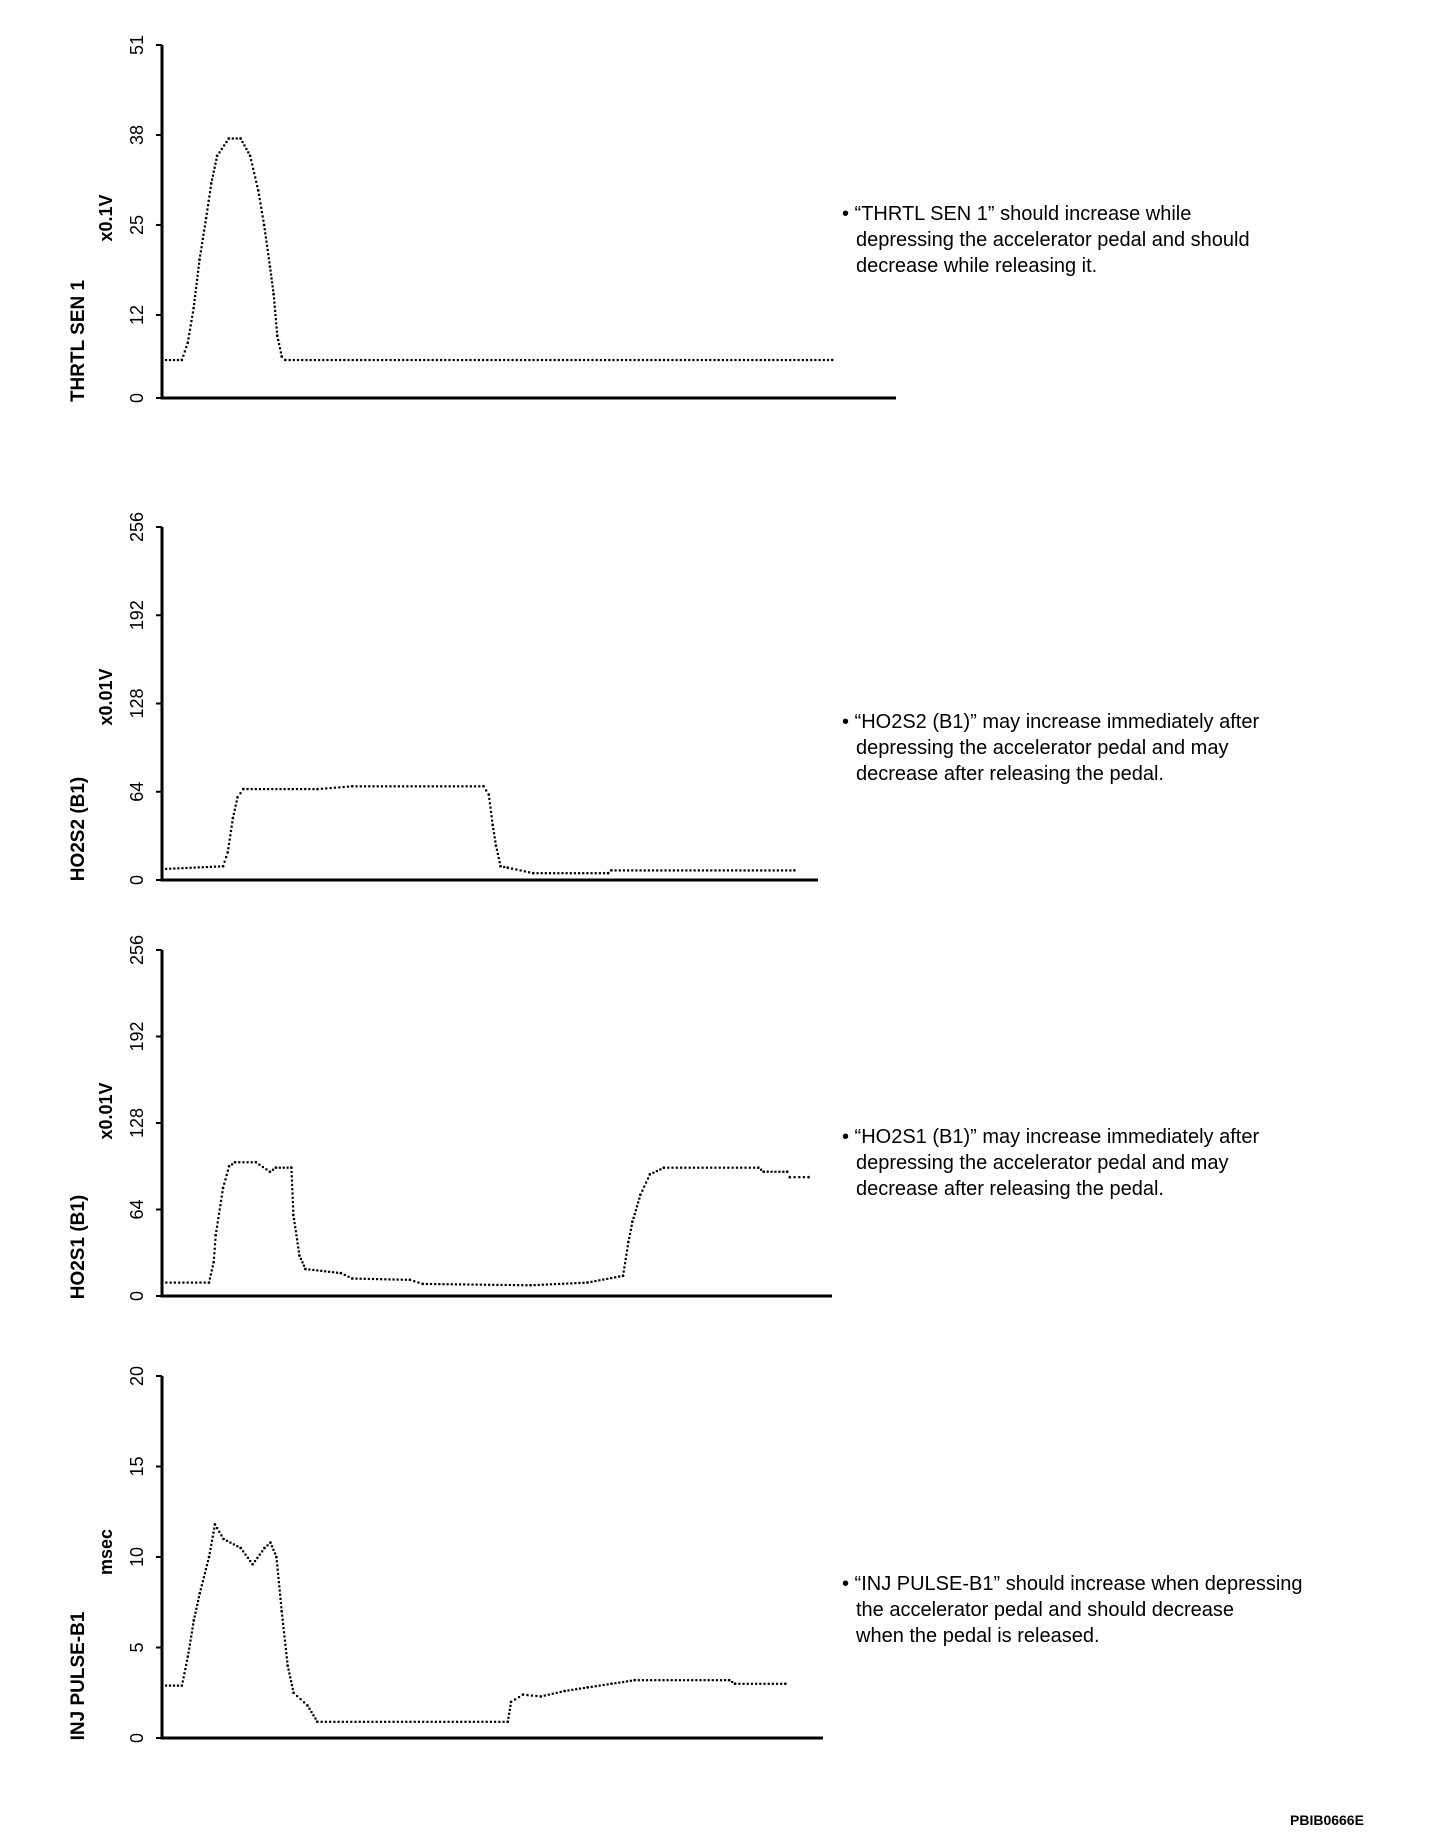 This screenshot has height=1842, width=1440. What do you see at coordinates (137, 1466) in the screenshot?
I see `y-tick-label: 15` at bounding box center [137, 1466].